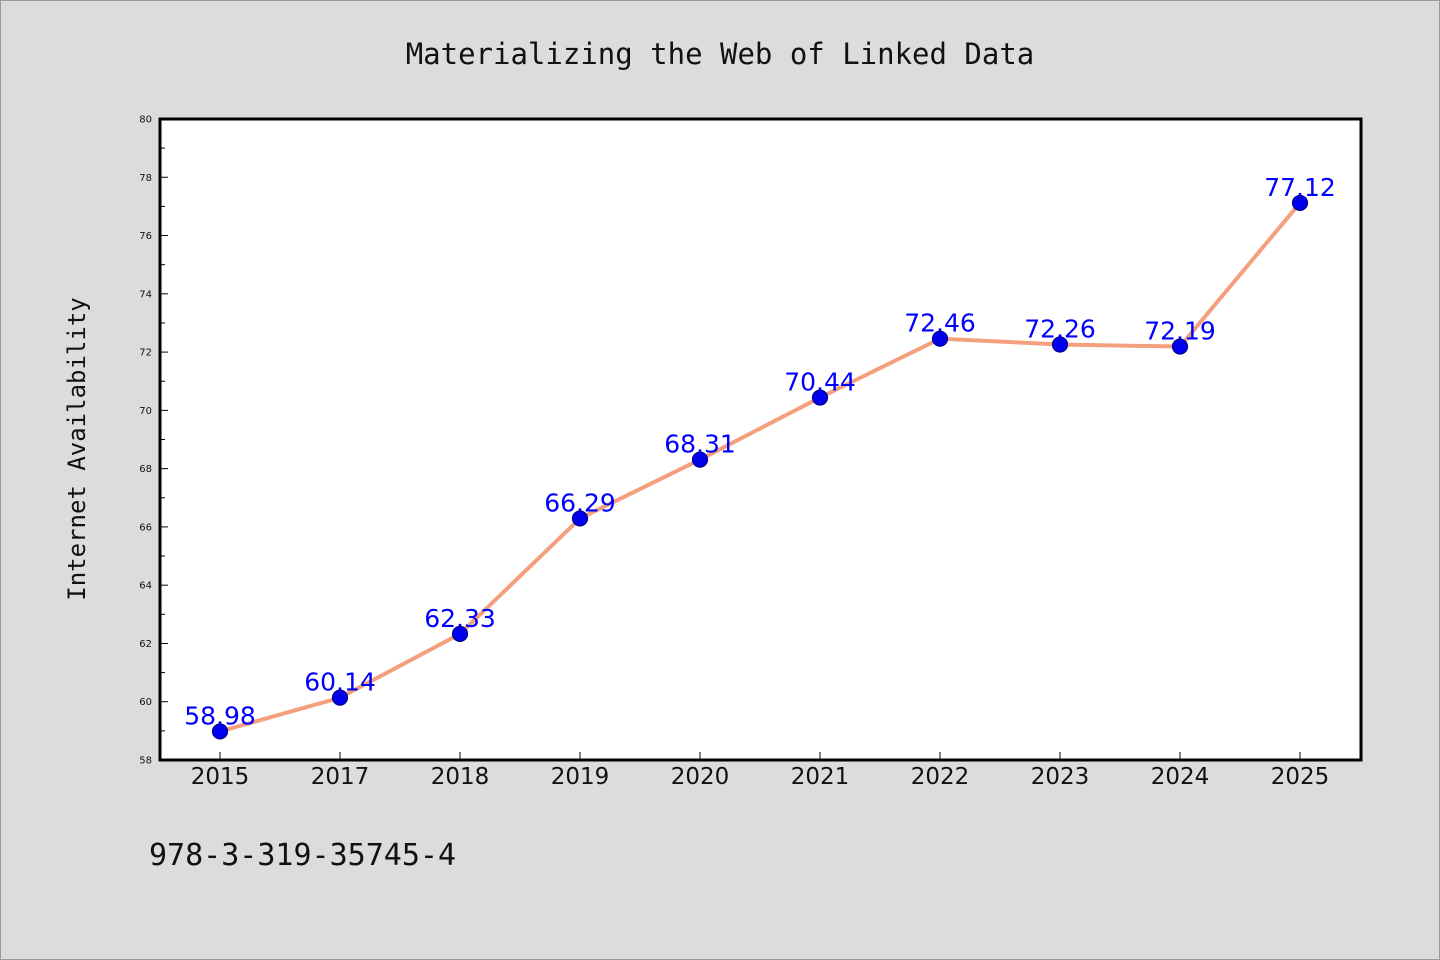 This screenshot has height=960, width=1440. What do you see at coordinates (77, 448) in the screenshot?
I see `y-axis-label: Internet Availability` at bounding box center [77, 448].